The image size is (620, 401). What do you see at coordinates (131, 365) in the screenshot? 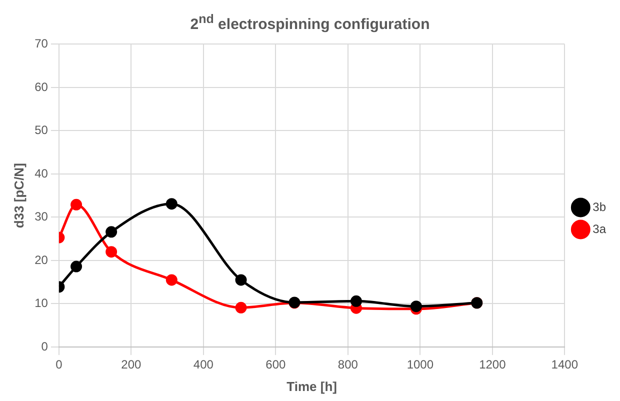
I see `x-tick-label: 200` at bounding box center [131, 365].